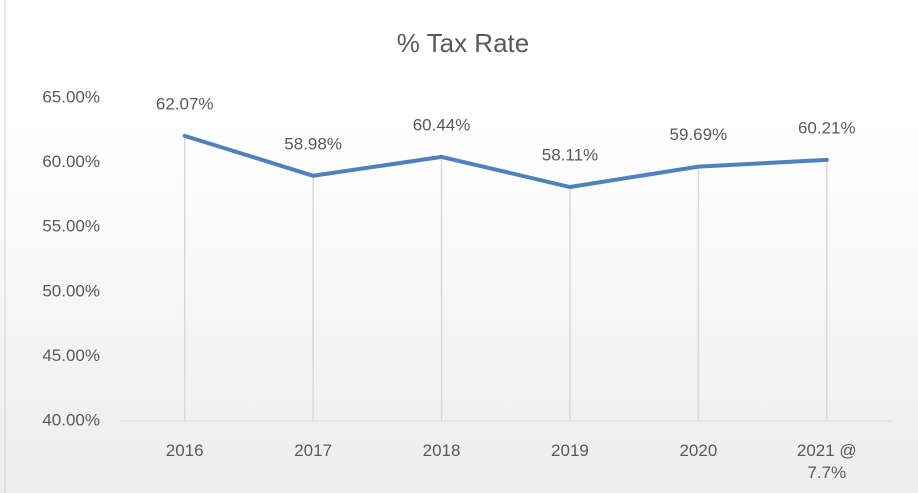  Describe the element at coordinates (71, 96) in the screenshot. I see `y-tick-label: 65.00%` at that location.